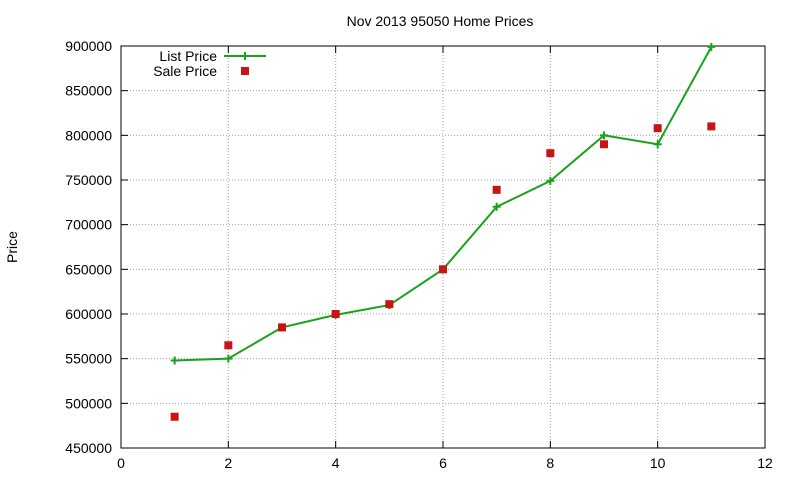  Describe the element at coordinates (88, 403) in the screenshot. I see `y-tick-label: 500000` at that location.